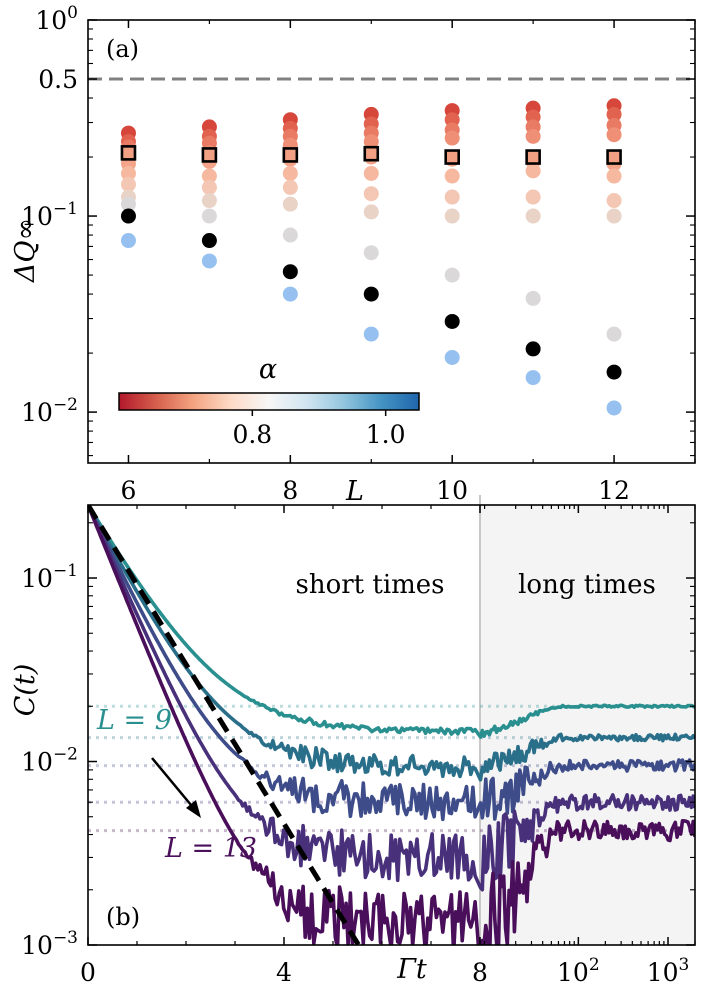 This screenshot has width=705, height=1002. What do you see at coordinates (284, 972) in the screenshot?
I see `x-tick-label-b-4: 4` at bounding box center [284, 972].